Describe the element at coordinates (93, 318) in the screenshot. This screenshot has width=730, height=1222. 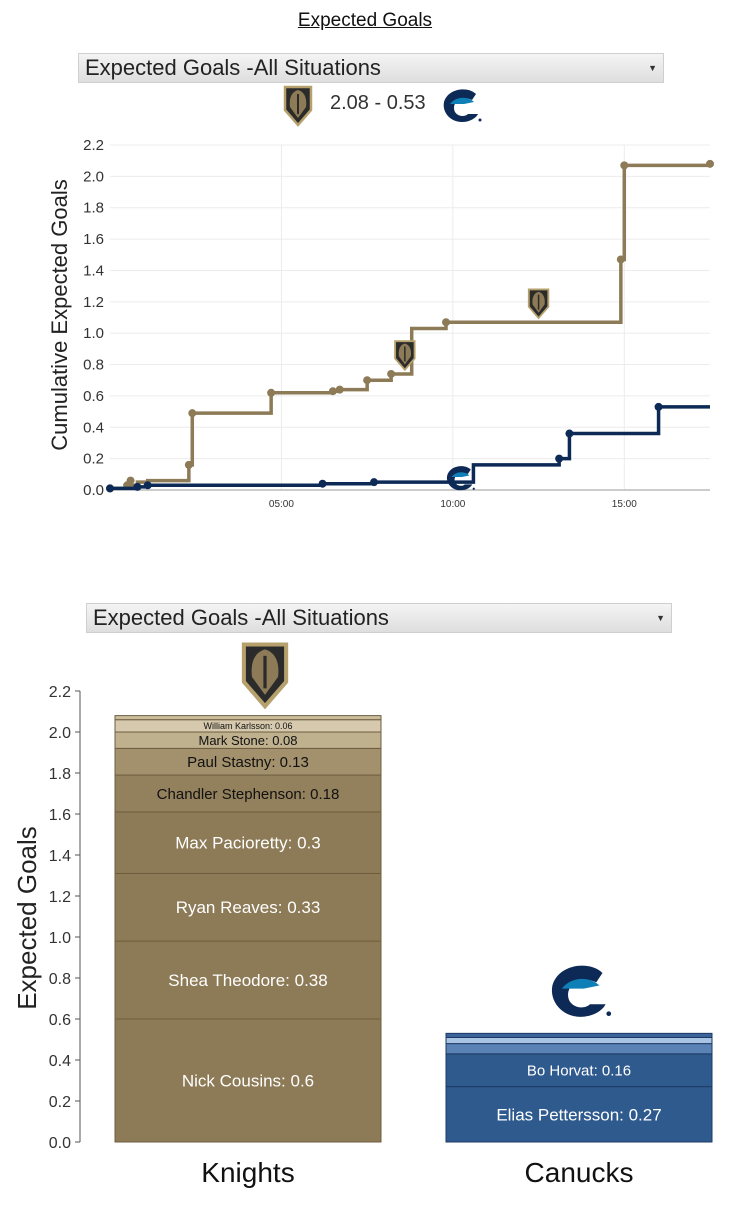
I see `line-chart-y-ticks: 0.0 0.2 0.4 0.6 0.8 1.0 1.2 1.4 1.6 1.8 2.0 2.2` at that location.